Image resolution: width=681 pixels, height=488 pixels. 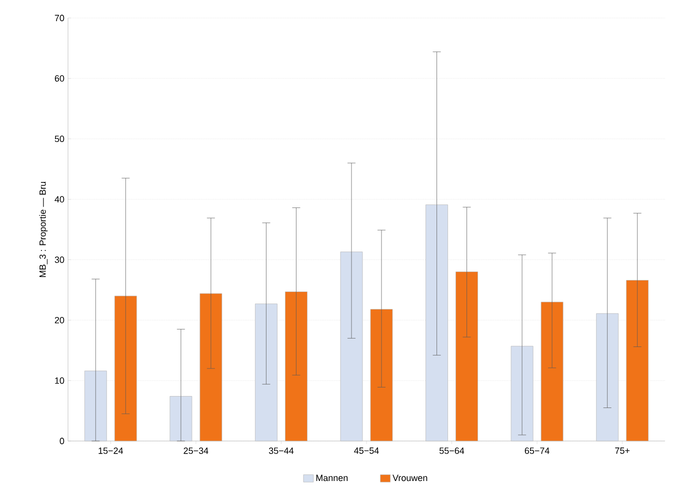 What do you see at coordinates (59, 320) in the screenshot?
I see `y-tick-label: 20` at bounding box center [59, 320].